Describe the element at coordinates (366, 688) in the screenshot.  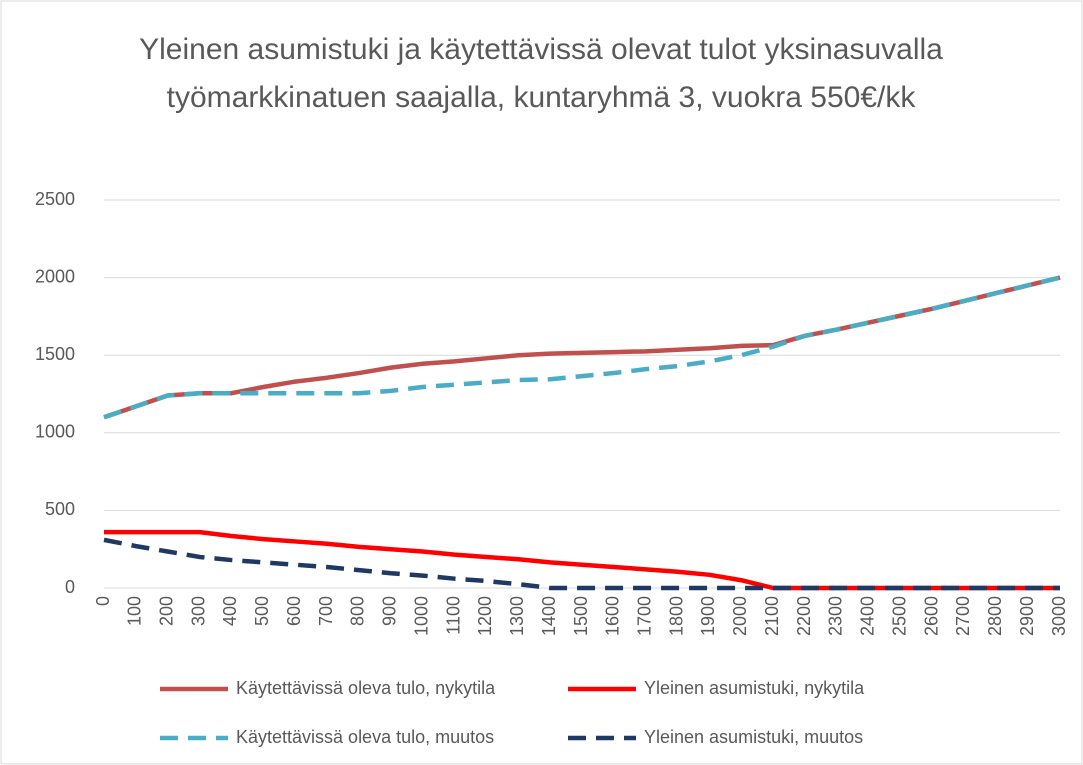
I see `legend-label: Käytettävissä oleva tulo, nykytila` at that location.